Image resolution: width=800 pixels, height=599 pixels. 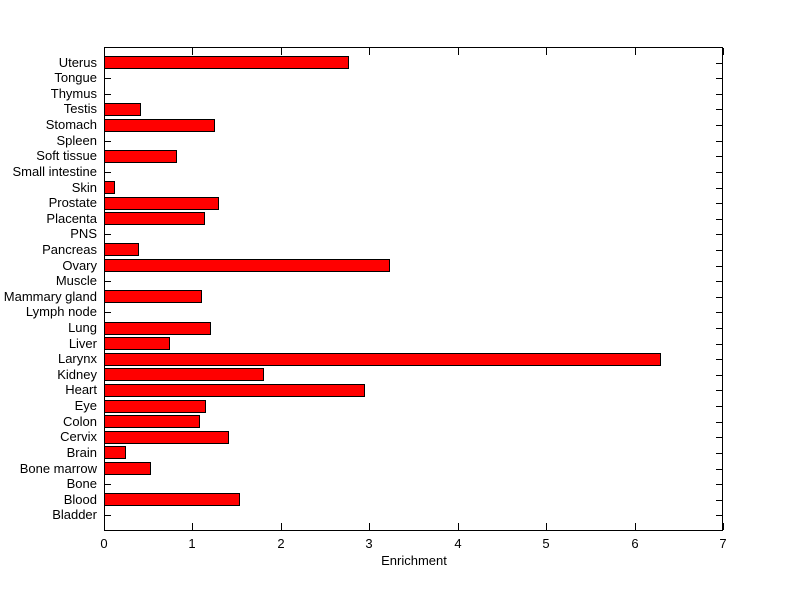 I want to click on bar-lung, so click(x=157, y=328).